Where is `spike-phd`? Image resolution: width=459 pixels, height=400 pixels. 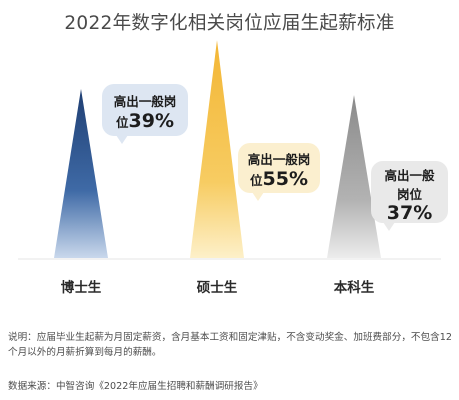
spike-phd is located at coordinates (81, 173).